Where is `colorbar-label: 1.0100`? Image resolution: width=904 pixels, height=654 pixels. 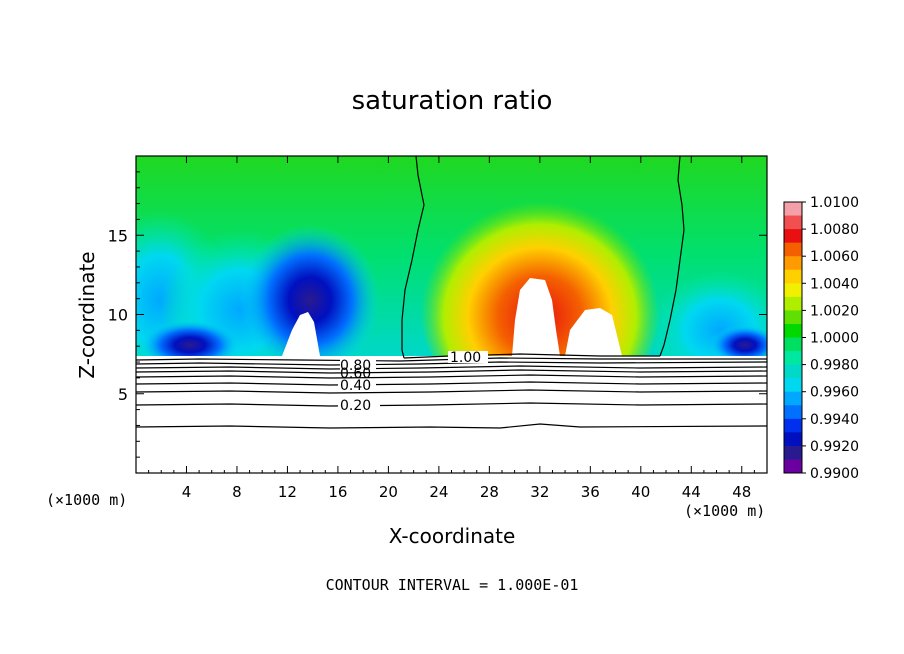
colorbar-label: 1.0100 is located at coordinates (834, 203).